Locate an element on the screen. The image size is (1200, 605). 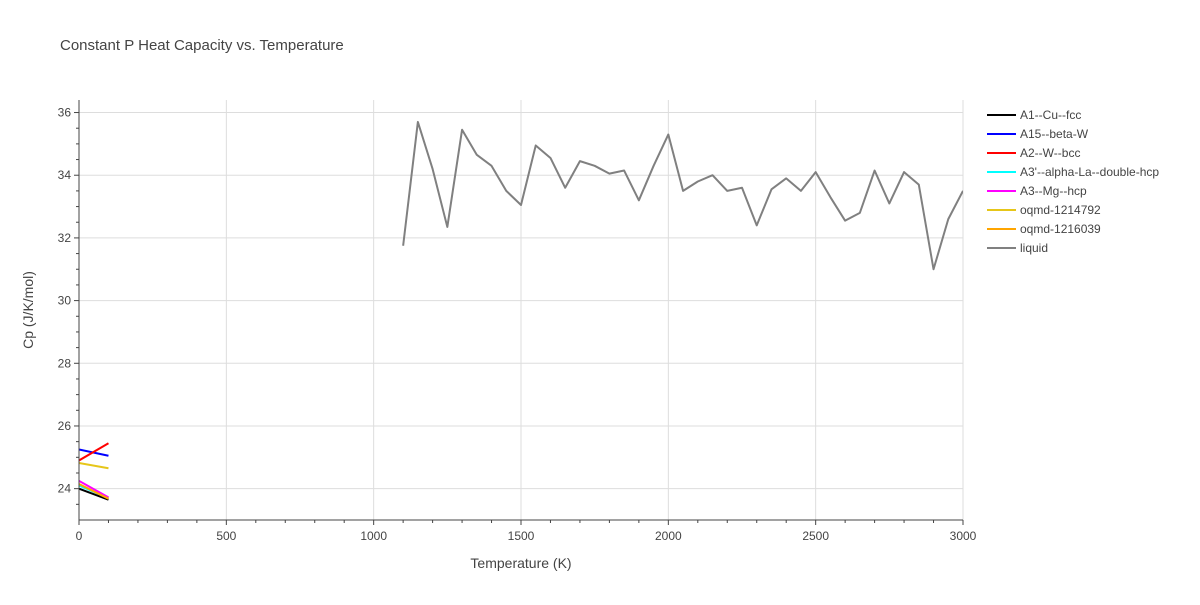
x-tick-label: 1500 is located at coordinates (521, 536).